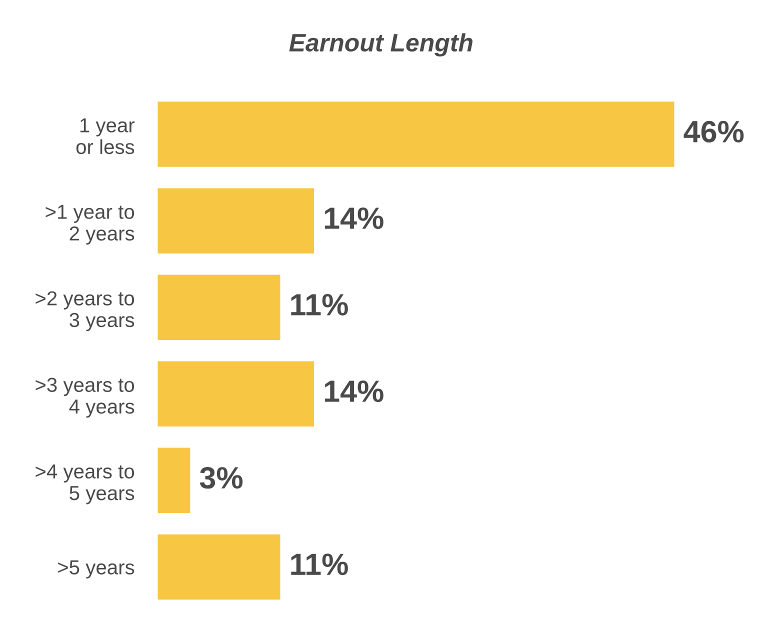  Describe the element at coordinates (90, 224) in the screenshot. I see `y-tick-label: >1 year to 2 years` at that location.